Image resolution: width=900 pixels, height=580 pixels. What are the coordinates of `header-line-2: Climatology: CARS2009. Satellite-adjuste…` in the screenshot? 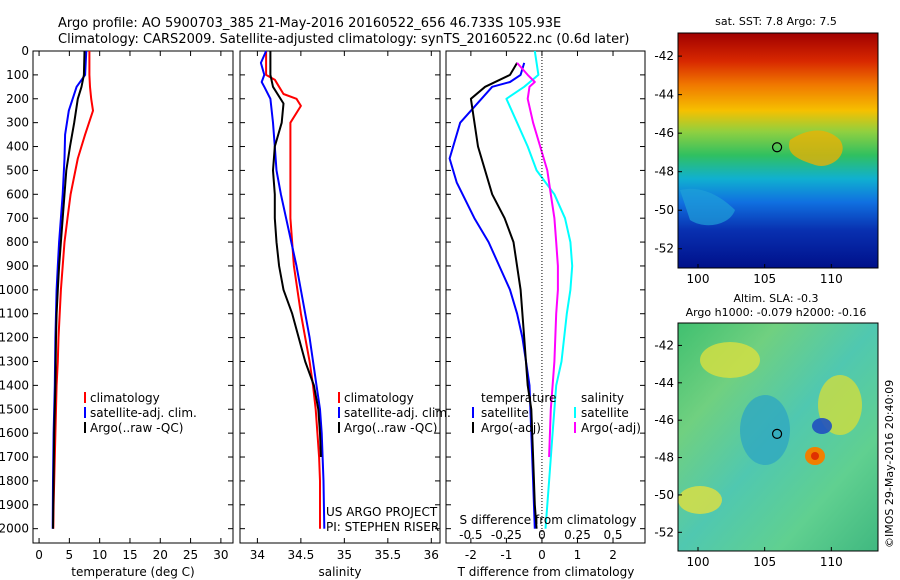 It's located at (344, 39).